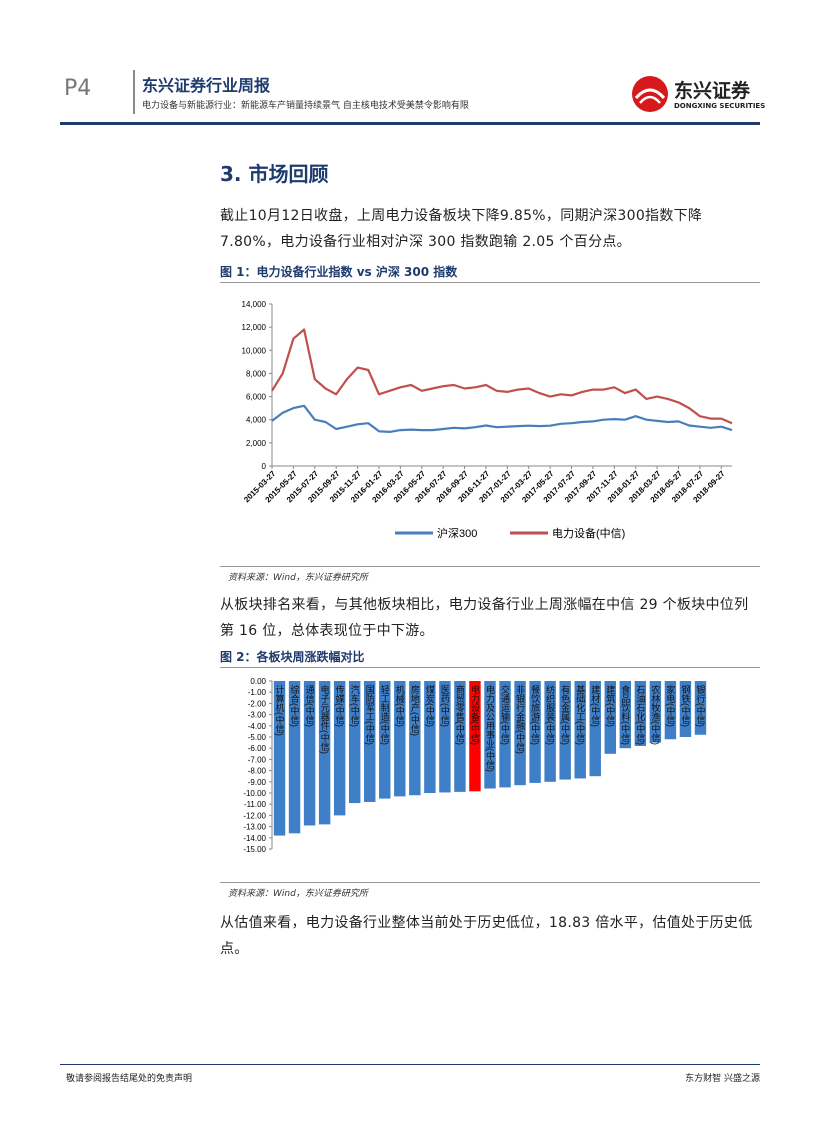  What do you see at coordinates (256, 373) in the screenshot?
I see `y-tick-label: 8,000` at bounding box center [256, 373].